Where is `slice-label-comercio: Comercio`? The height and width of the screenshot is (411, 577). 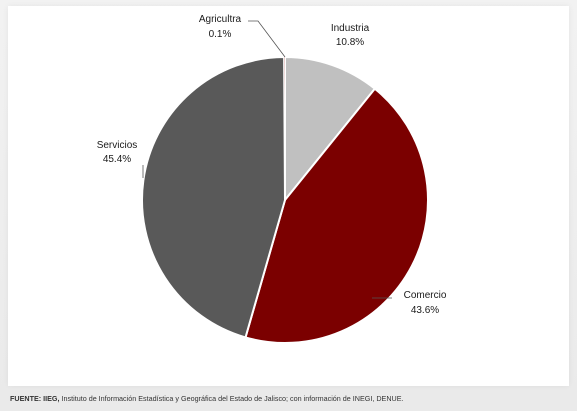
slice-label-comercio: Comercio is located at coordinates (425, 295).